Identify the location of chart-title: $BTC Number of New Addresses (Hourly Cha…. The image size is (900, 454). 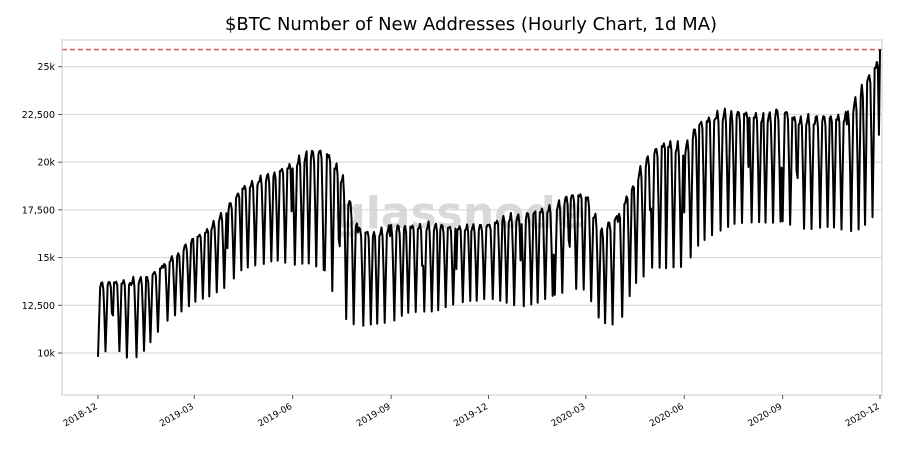
(471, 24).